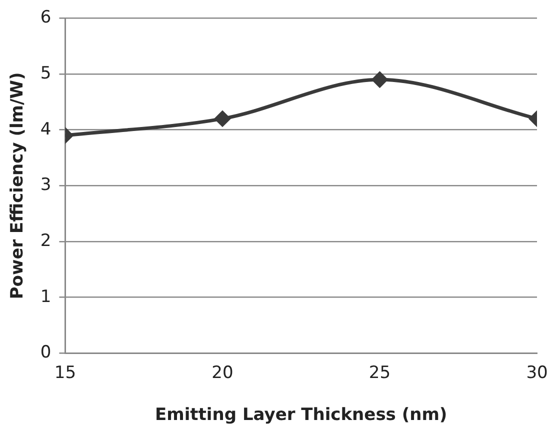  I want to click on x-tick-label: 15, so click(65, 372).